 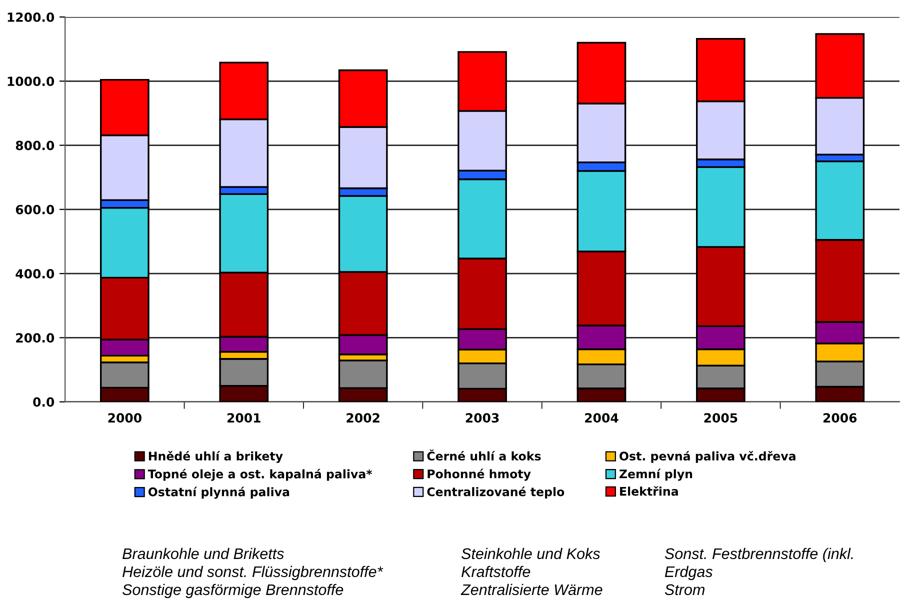 I want to click on text: Strom, so click(x=684, y=590).